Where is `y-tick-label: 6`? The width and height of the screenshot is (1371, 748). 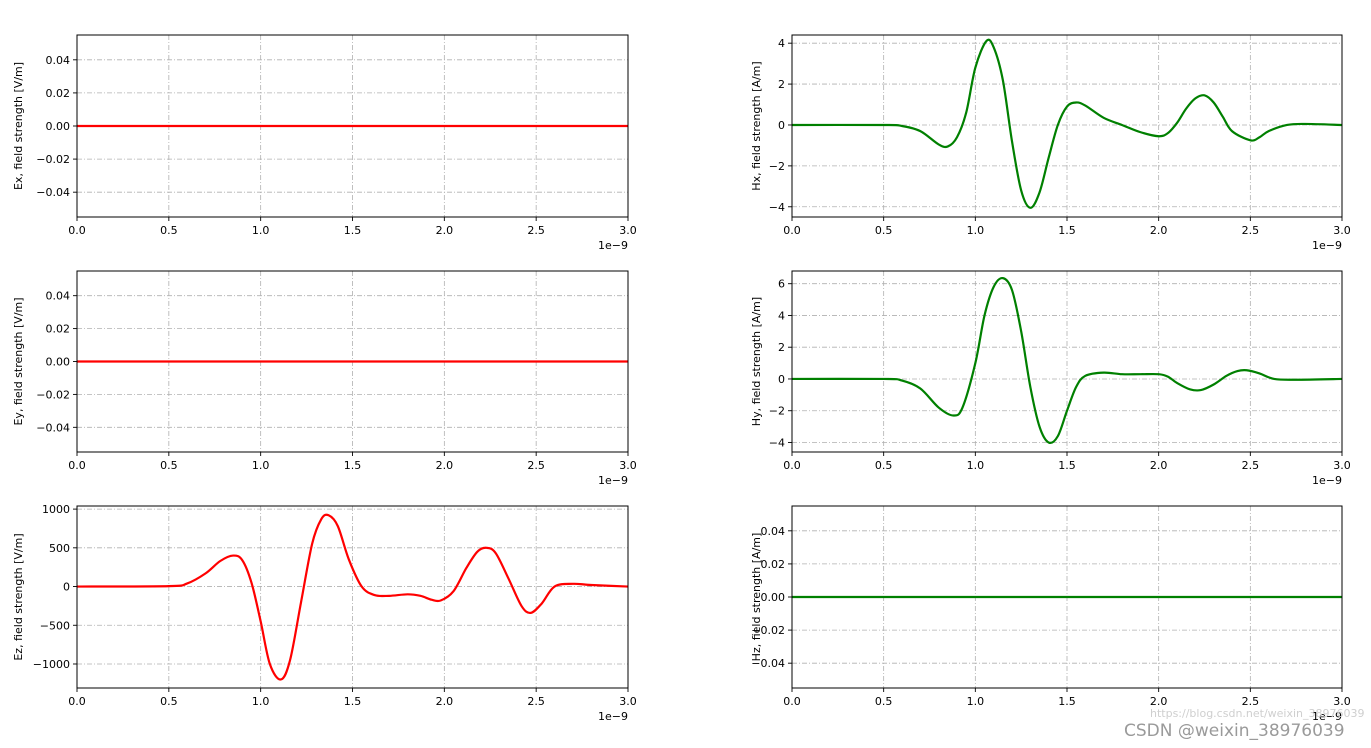
y-tick-label: 6 is located at coordinates (781, 284).